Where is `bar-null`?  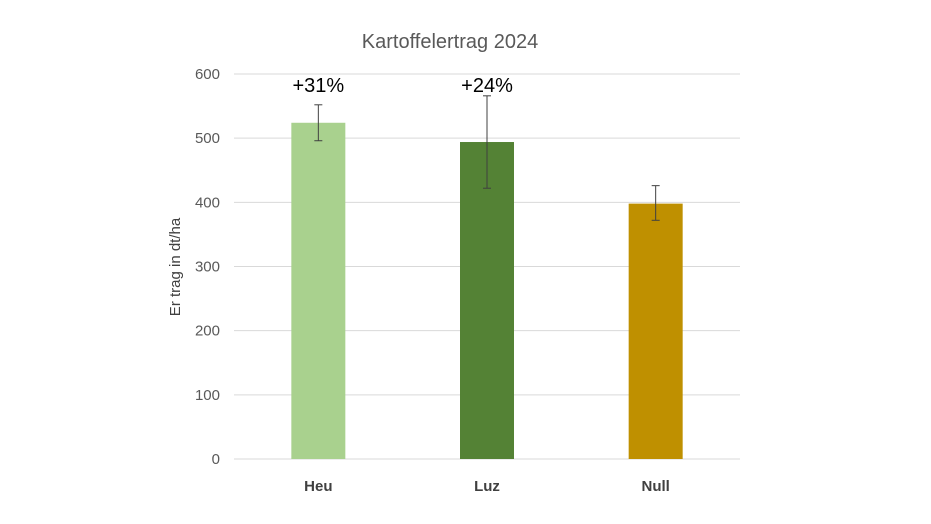
bar-null is located at coordinates (655, 331).